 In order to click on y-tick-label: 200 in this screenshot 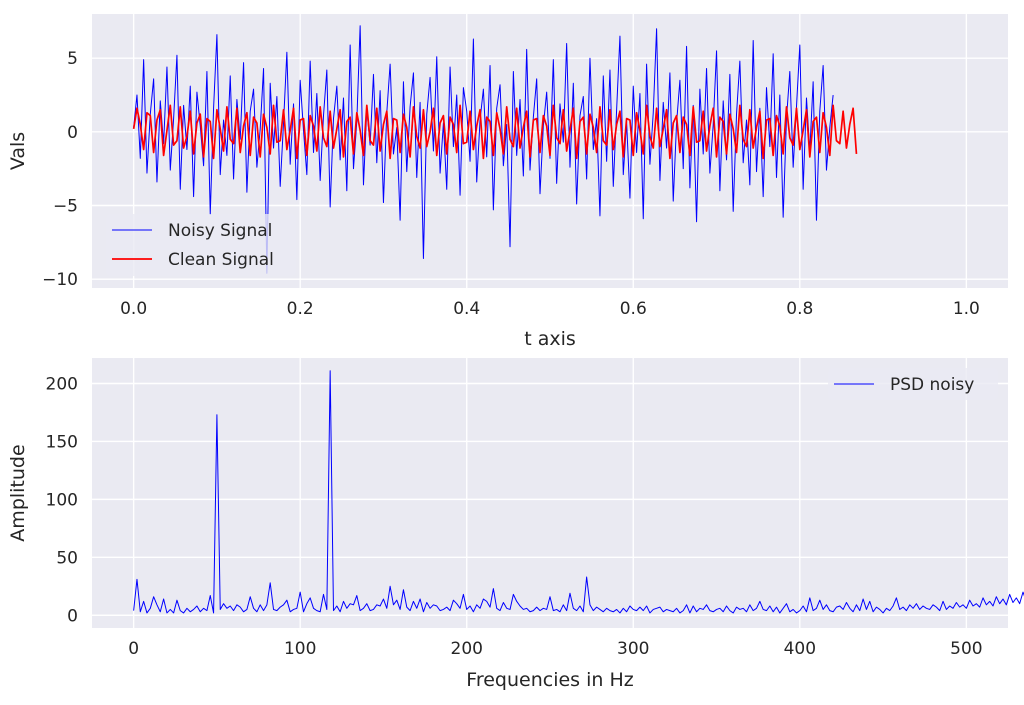, I will do `click(62, 384)`.